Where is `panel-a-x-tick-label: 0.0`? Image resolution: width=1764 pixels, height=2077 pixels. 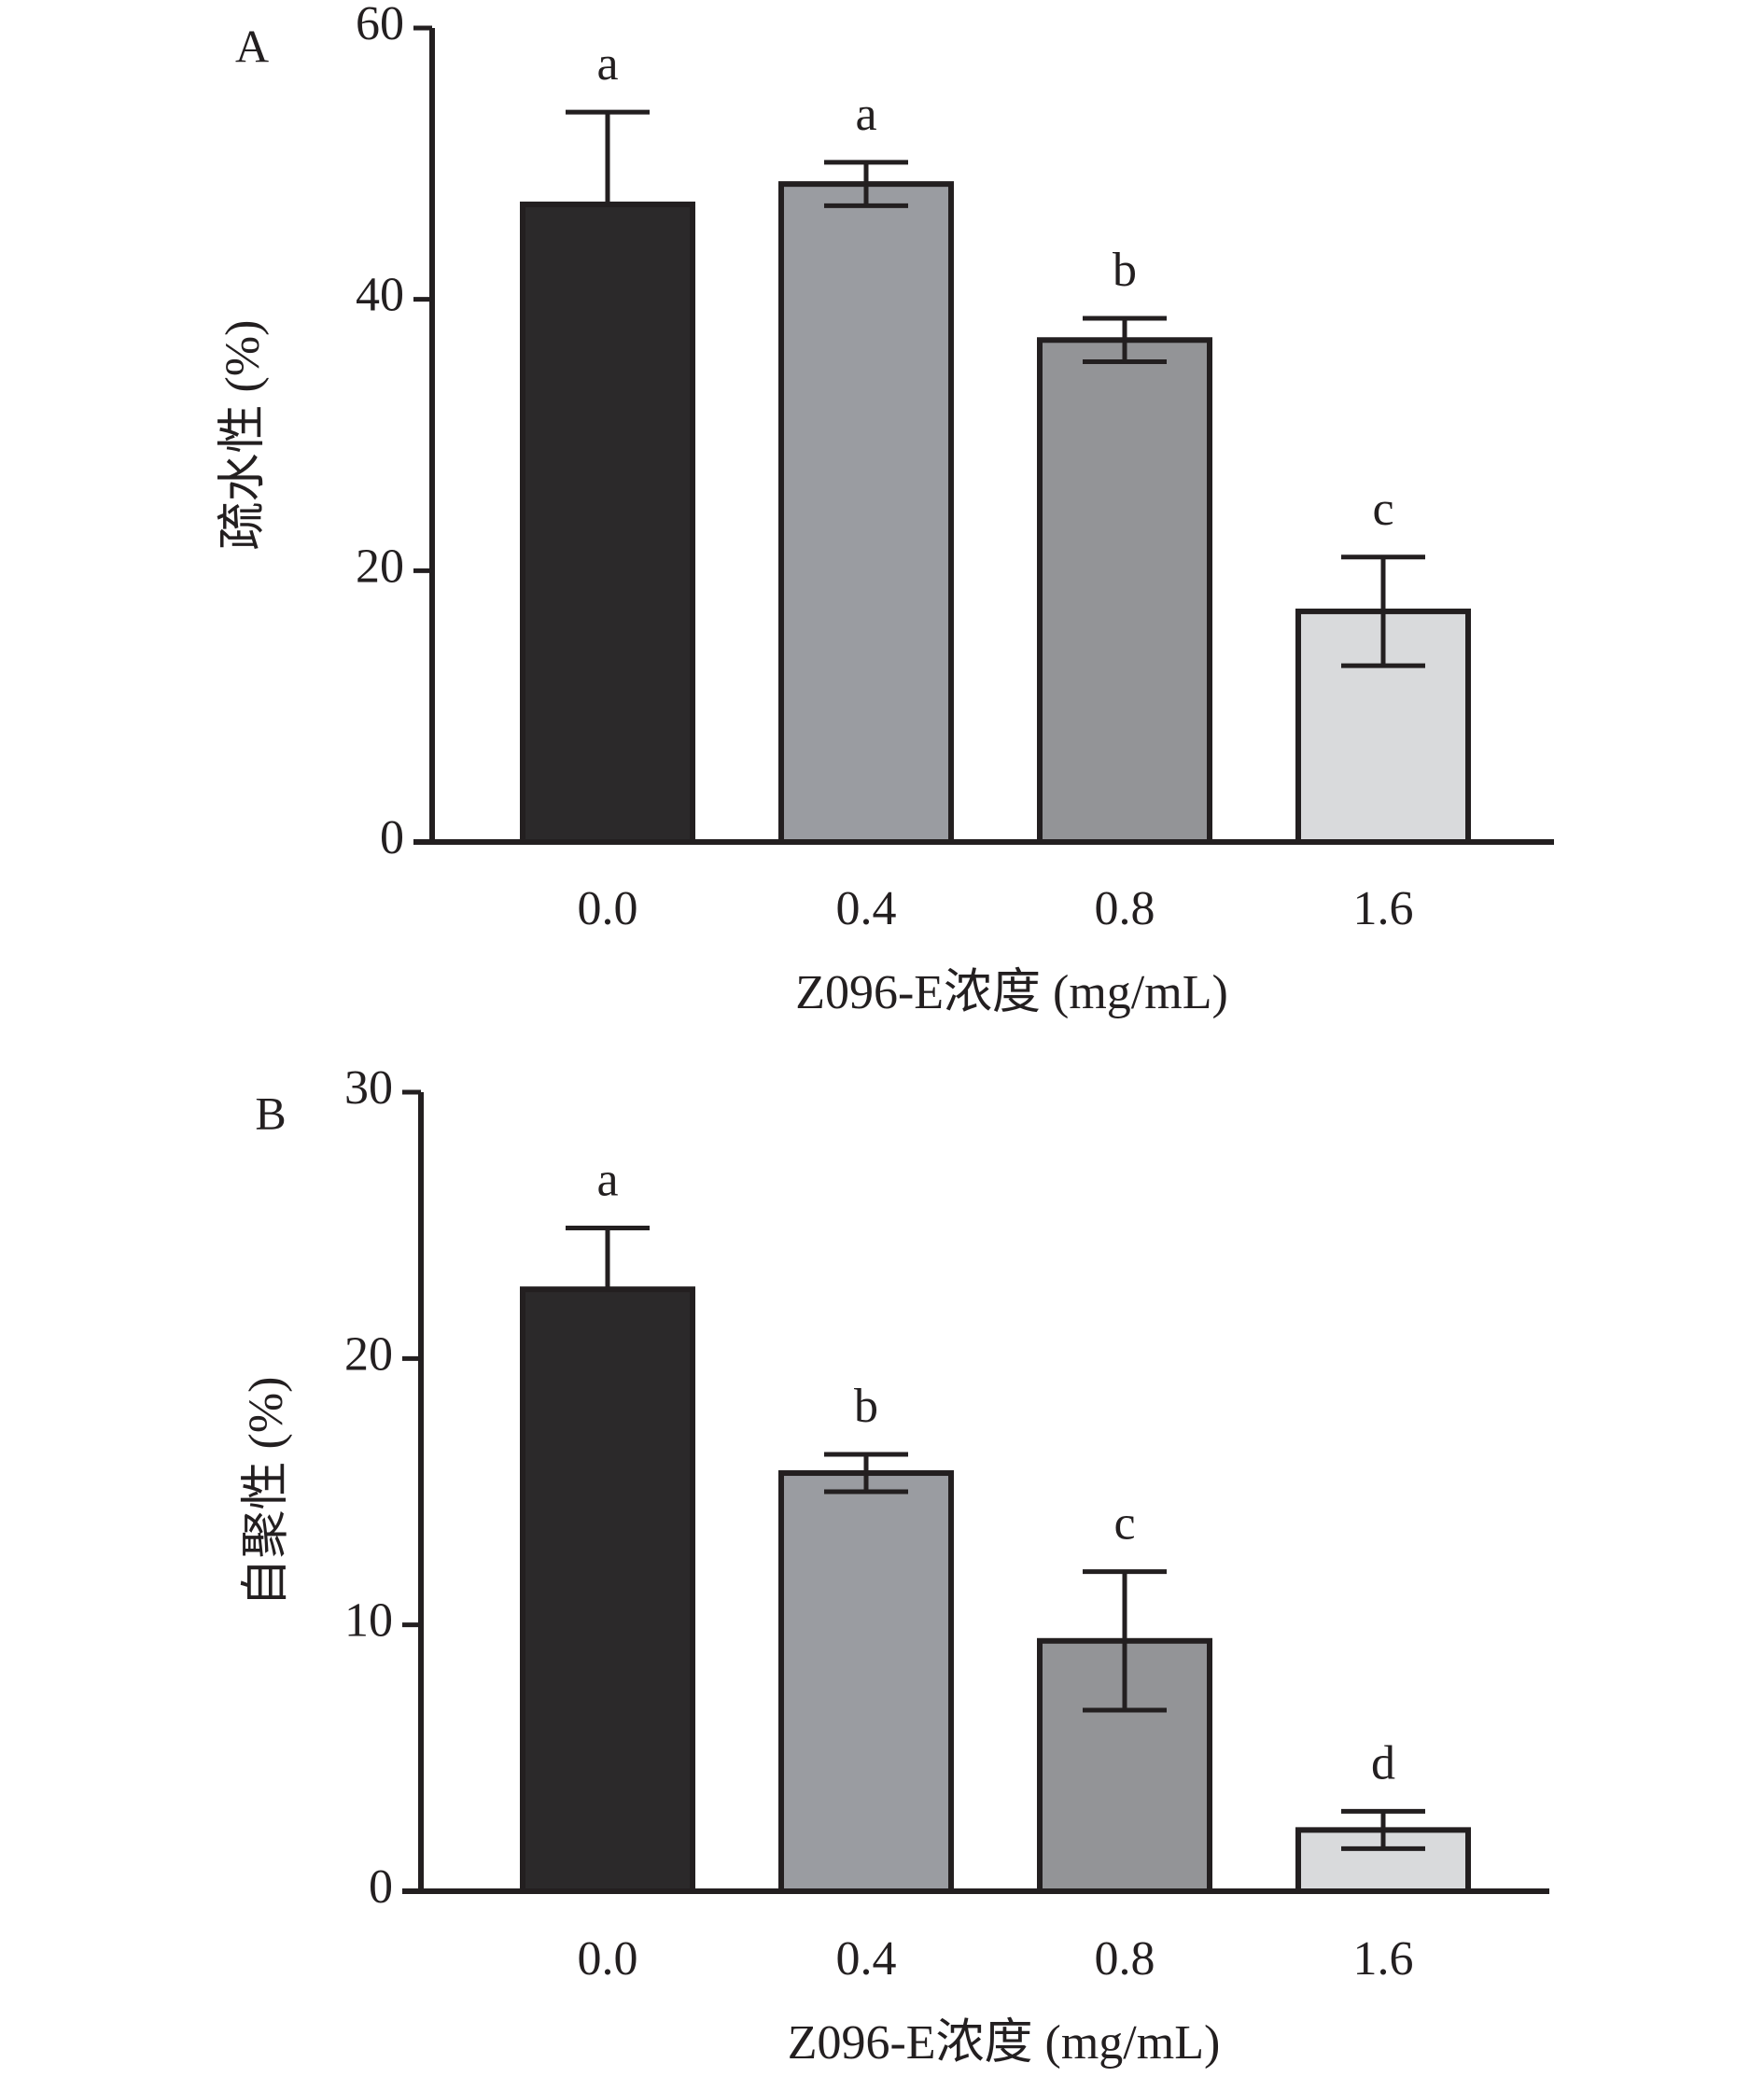 panel-a-x-tick-label: 0.0 is located at coordinates (608, 908).